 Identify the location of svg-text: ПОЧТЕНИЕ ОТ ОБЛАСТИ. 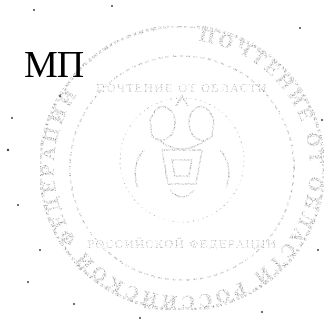
(182, 88).